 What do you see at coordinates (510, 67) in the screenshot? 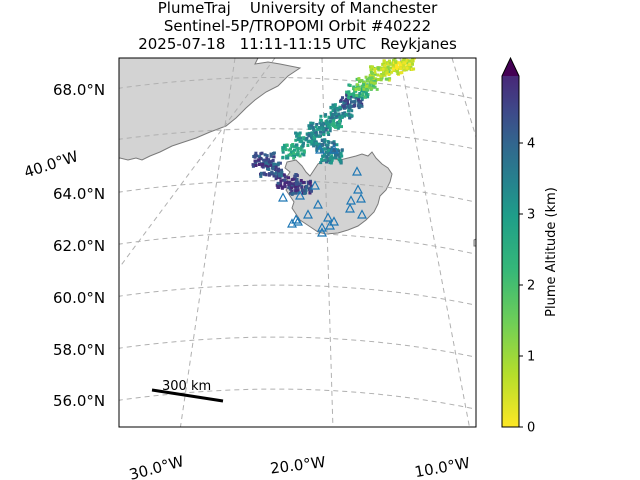
I see `colorbar-extend-max` at bounding box center [510, 67].